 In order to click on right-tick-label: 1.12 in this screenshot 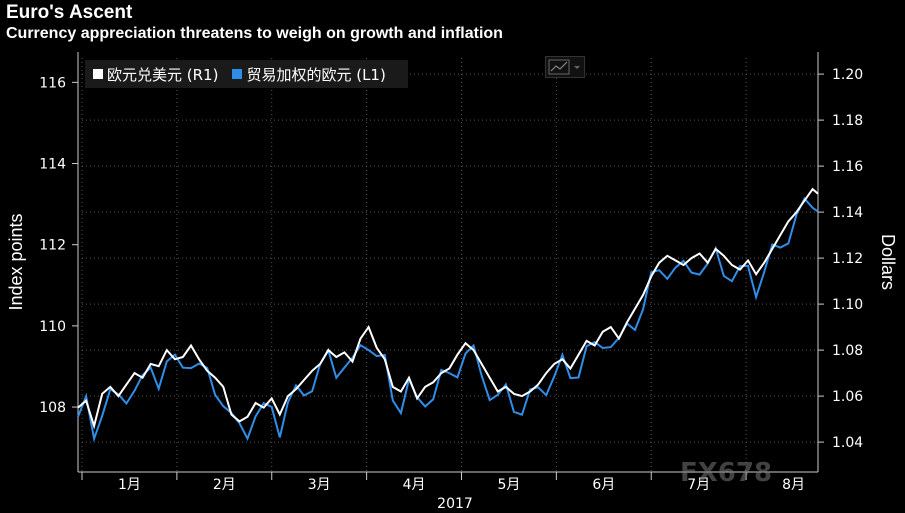, I will do `click(847, 259)`.